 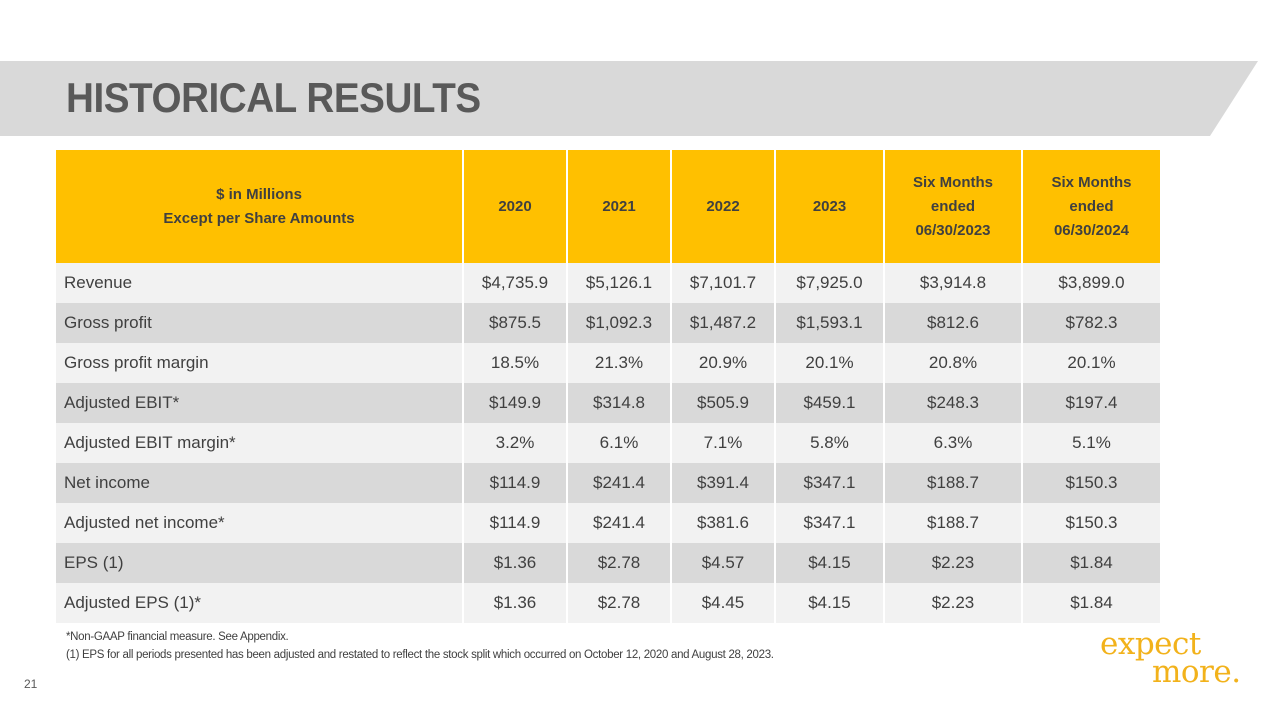 What do you see at coordinates (514, 283) in the screenshot?
I see `table-cell: $4,735.9` at bounding box center [514, 283].